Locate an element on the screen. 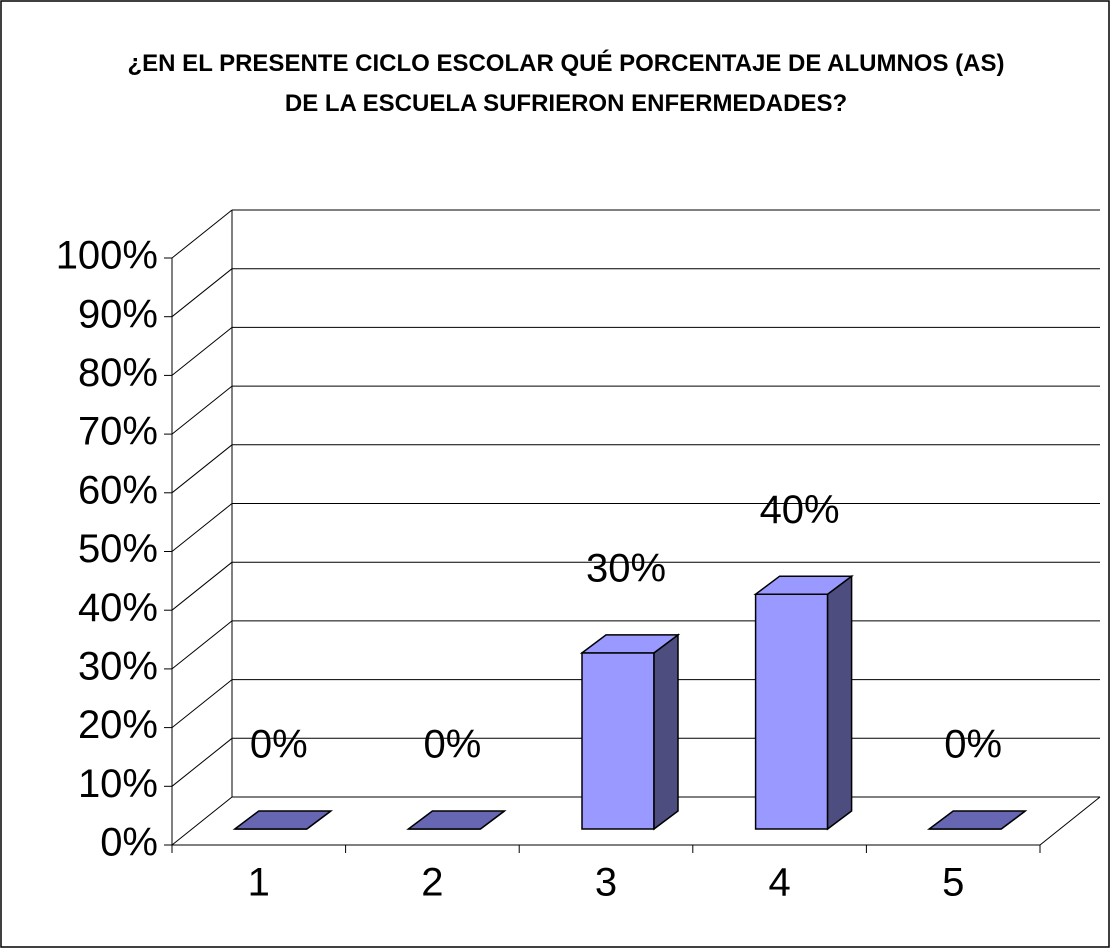 The width and height of the screenshot is (1112, 950). value-label: 30% is located at coordinates (626, 568).